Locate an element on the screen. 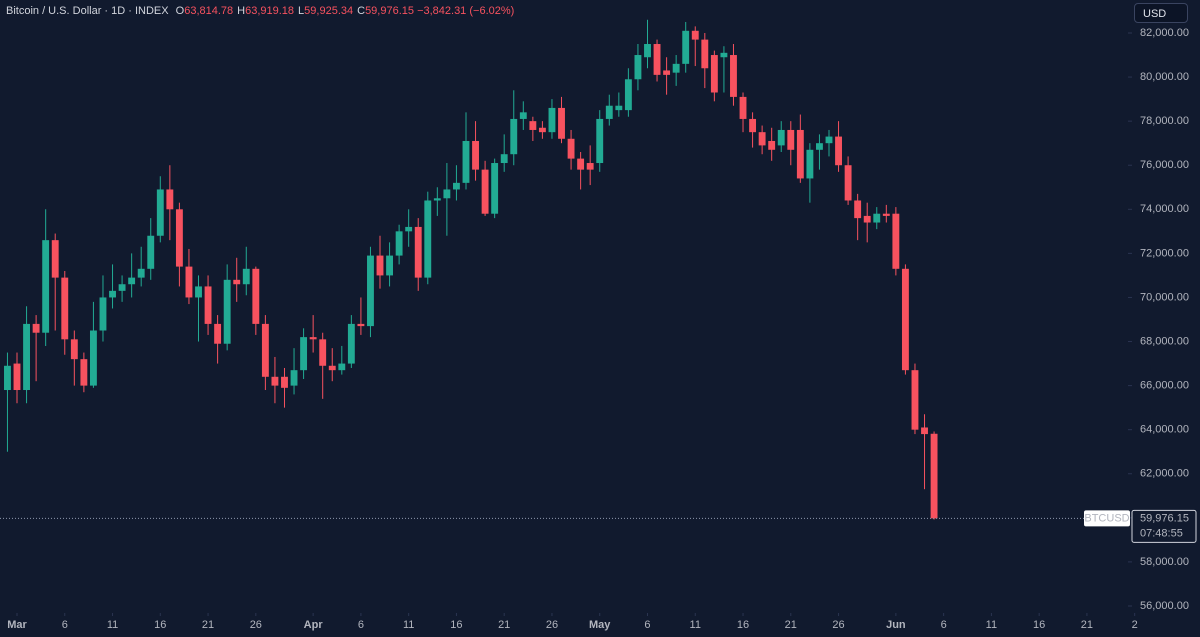 This screenshot has height=637, width=1200. symbol-tag-bg is located at coordinates (1107, 518).